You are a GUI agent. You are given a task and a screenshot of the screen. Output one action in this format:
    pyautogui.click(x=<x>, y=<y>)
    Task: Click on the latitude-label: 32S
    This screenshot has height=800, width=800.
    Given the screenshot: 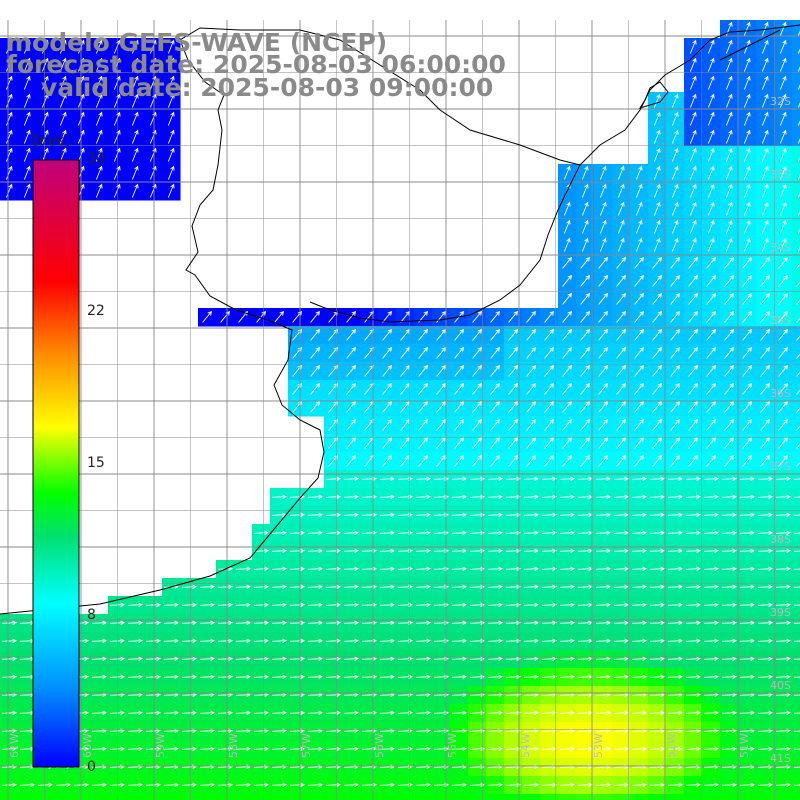 What is the action you would take?
    pyautogui.click(x=780, y=101)
    